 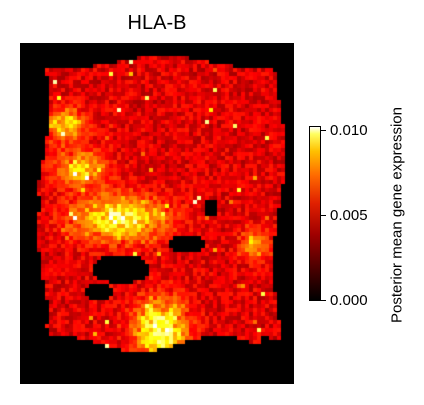 What do you see at coordinates (349, 300) in the screenshot?
I see `colorbar-tick-label: 0.000` at bounding box center [349, 300].